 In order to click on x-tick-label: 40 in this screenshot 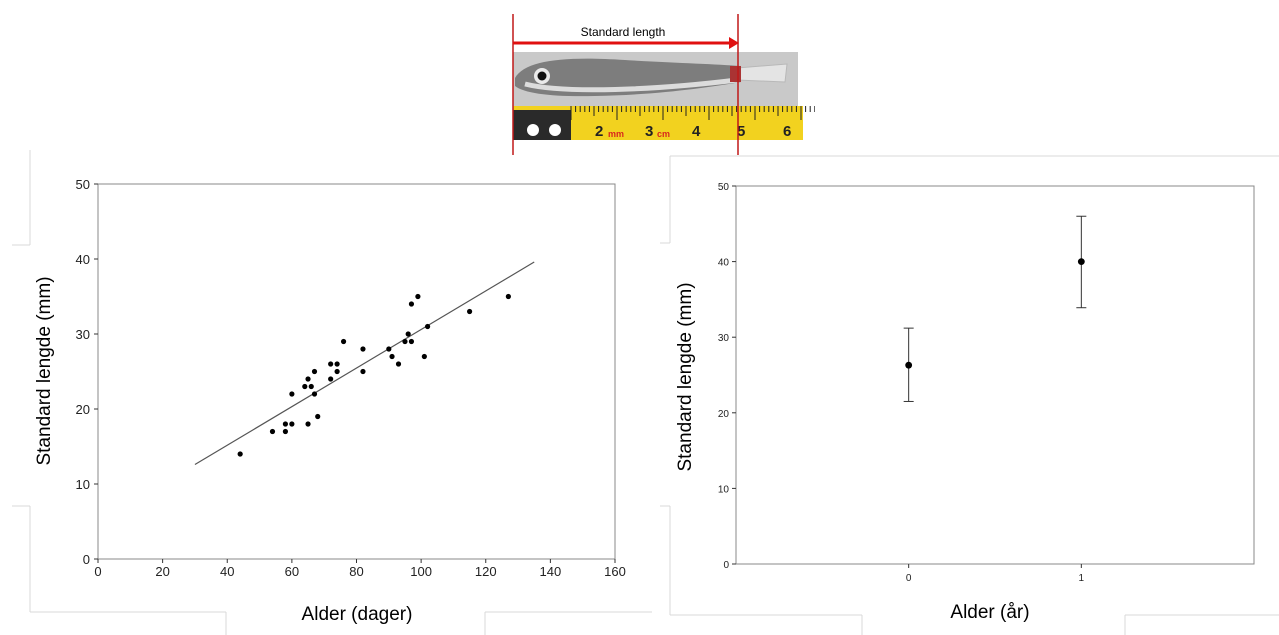, I will do `click(227, 571)`.